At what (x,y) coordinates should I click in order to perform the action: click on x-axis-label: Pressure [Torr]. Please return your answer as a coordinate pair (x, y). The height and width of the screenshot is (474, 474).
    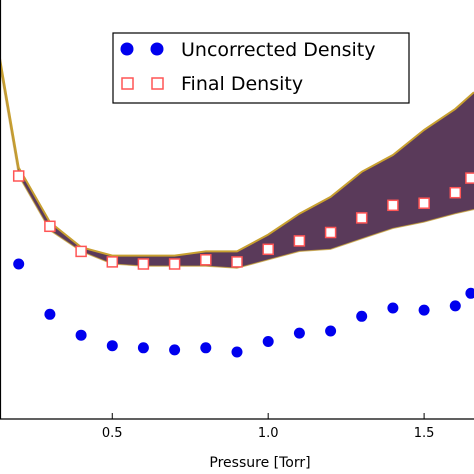
    Looking at the image, I should click on (259, 463).